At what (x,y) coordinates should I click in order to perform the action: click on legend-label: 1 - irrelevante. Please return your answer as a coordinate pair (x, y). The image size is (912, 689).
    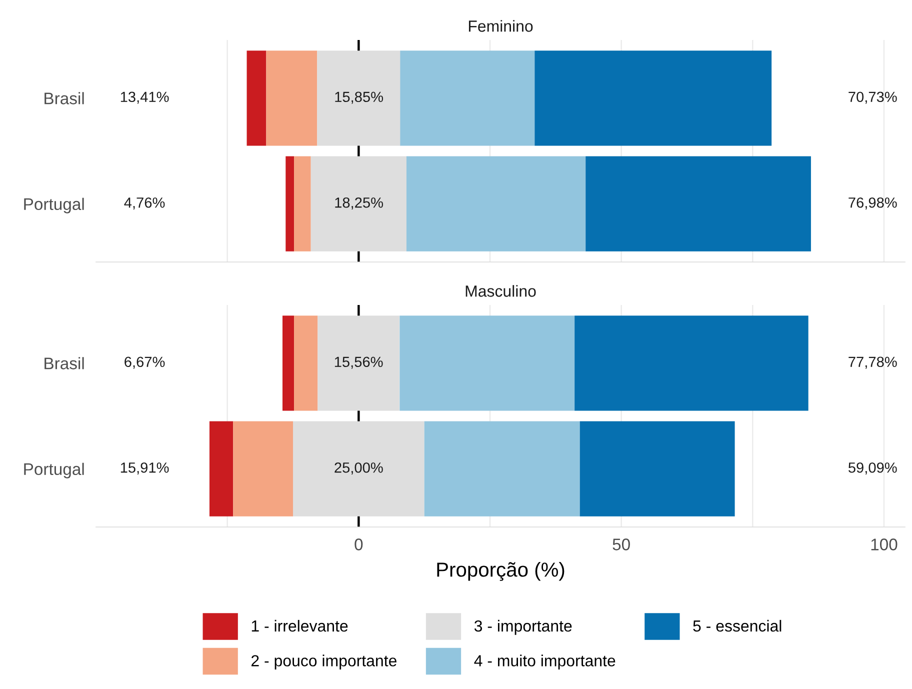
    Looking at the image, I should click on (300, 626).